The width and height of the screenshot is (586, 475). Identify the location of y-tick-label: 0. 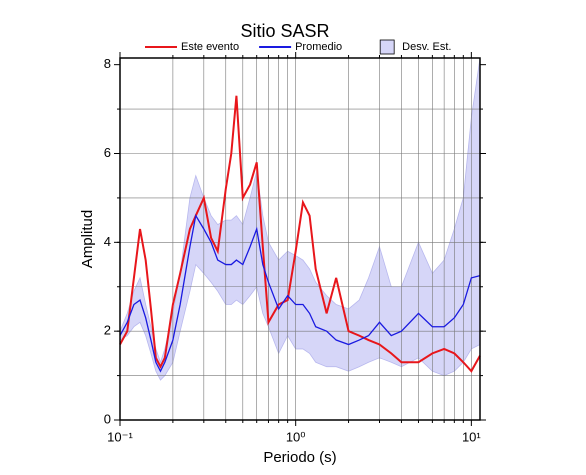
(107, 418).